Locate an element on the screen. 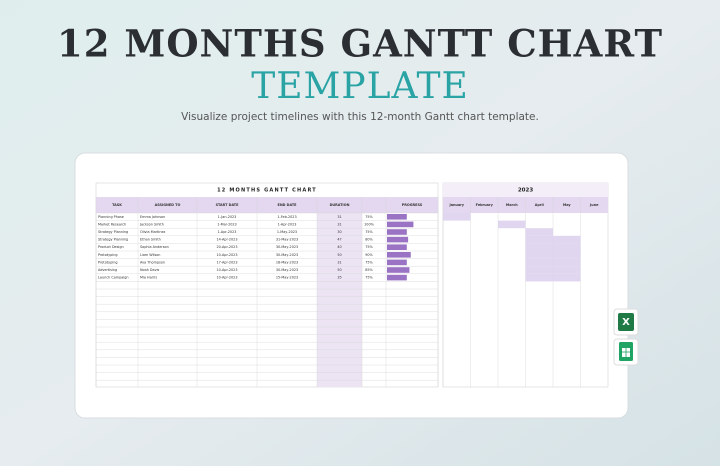 This screenshot has width=720, height=466. cell: 18-May-2023 is located at coordinates (287, 262).